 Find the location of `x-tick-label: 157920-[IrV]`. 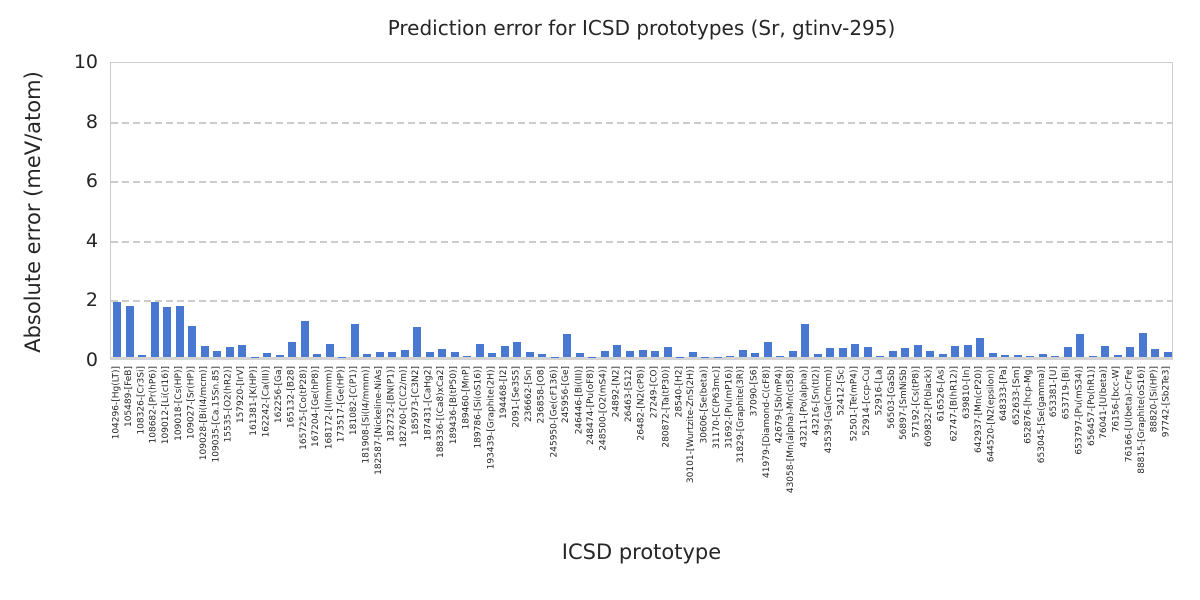

x-tick-label: 157920-[IrV] is located at coordinates (241, 395).